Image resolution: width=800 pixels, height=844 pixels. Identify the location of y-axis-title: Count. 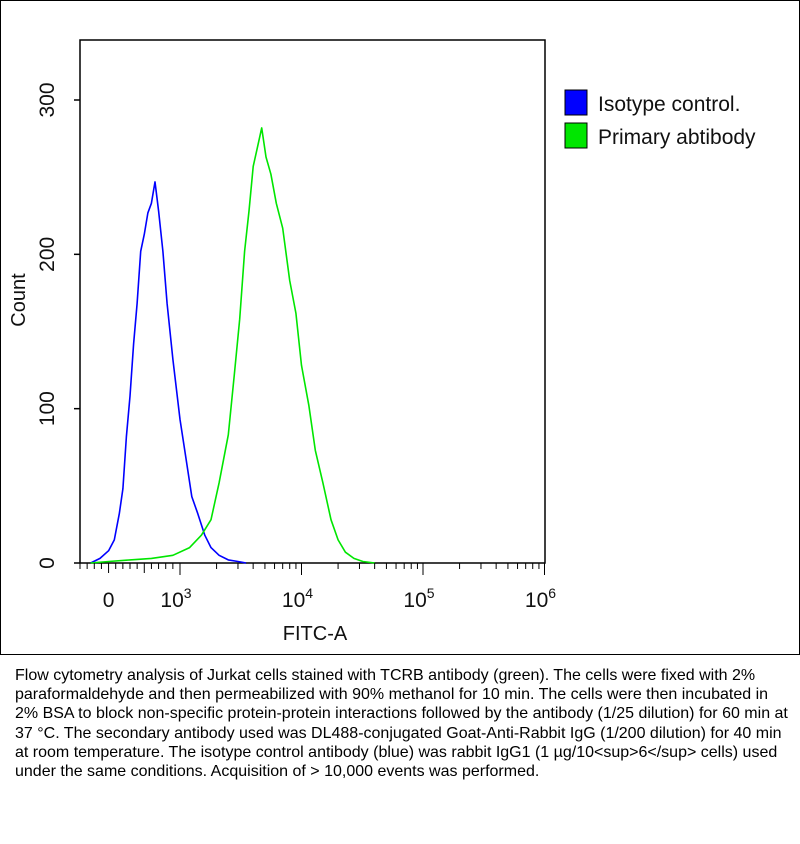
(19, 300).